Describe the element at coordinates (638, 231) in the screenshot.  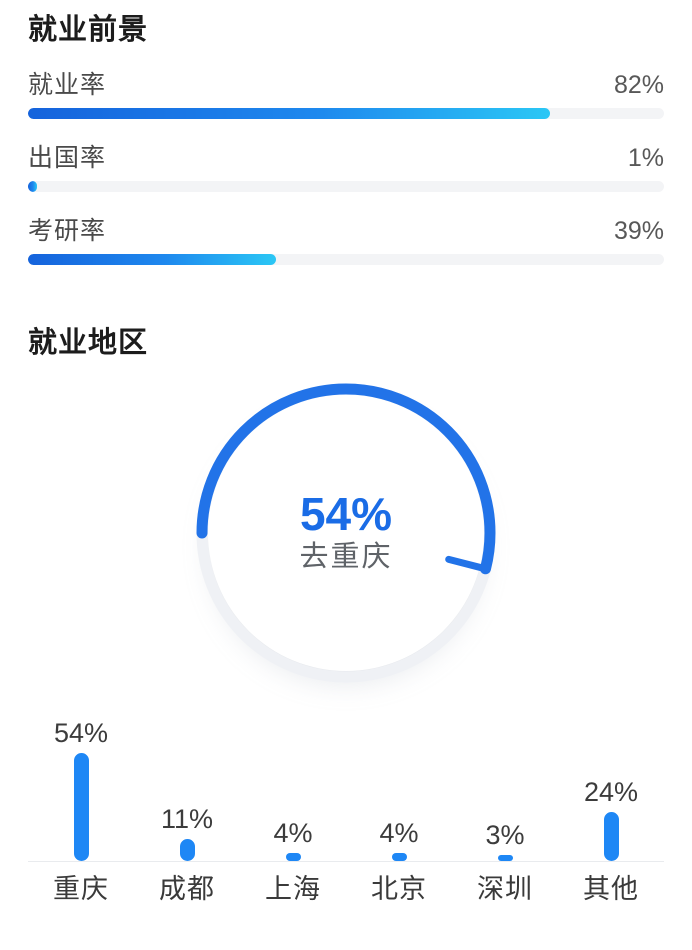
I see `stat-value: 39%` at that location.